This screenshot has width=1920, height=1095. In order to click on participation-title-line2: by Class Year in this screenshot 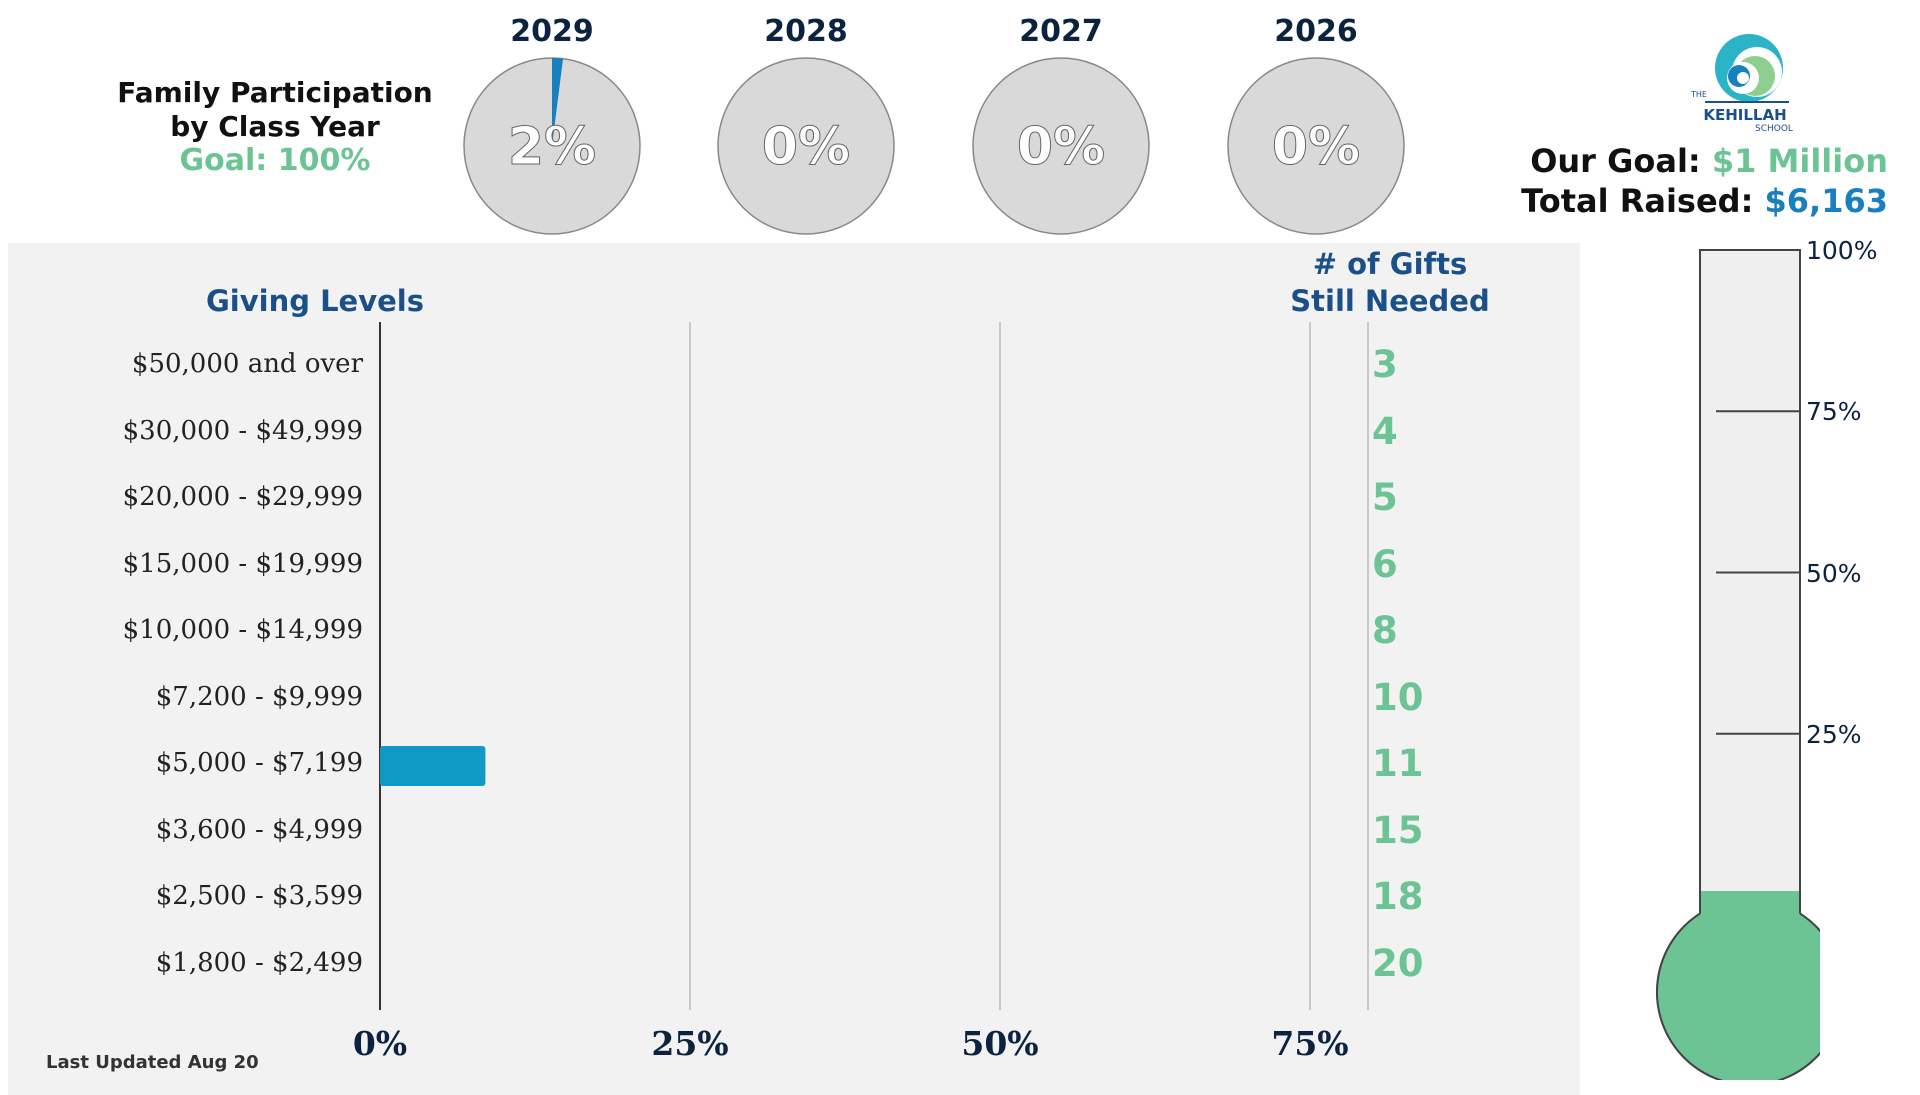, I will do `click(275, 126)`.